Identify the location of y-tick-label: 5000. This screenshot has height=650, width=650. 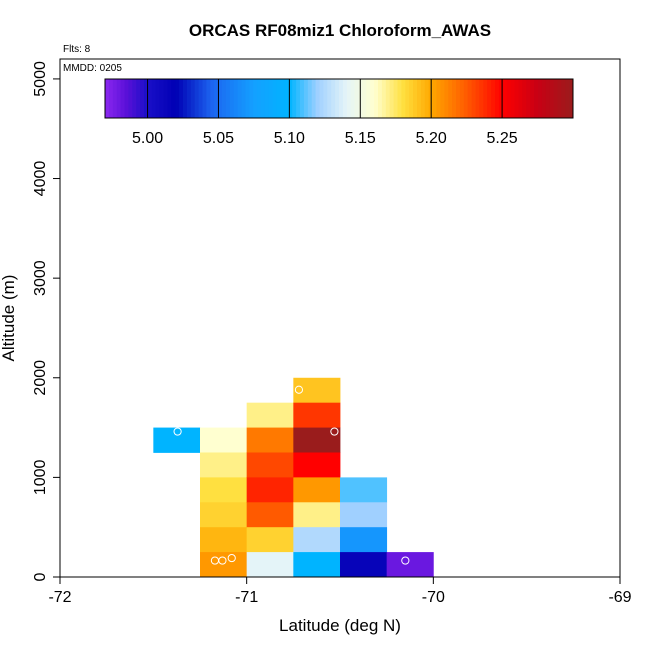
(40, 79).